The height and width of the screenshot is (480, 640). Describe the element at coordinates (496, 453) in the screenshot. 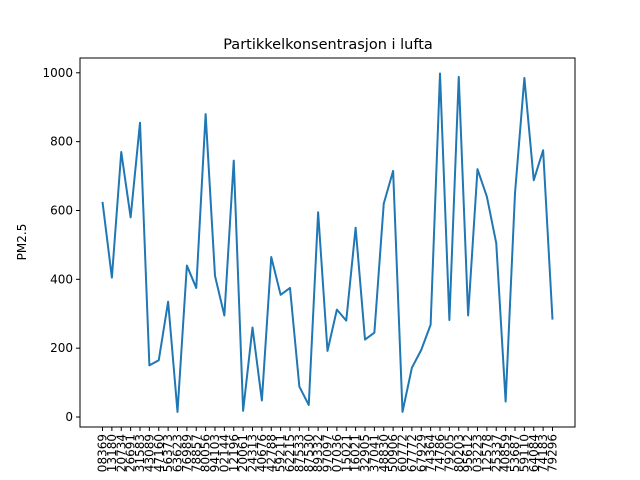

I see `x-tick-label: 25337` at that location.